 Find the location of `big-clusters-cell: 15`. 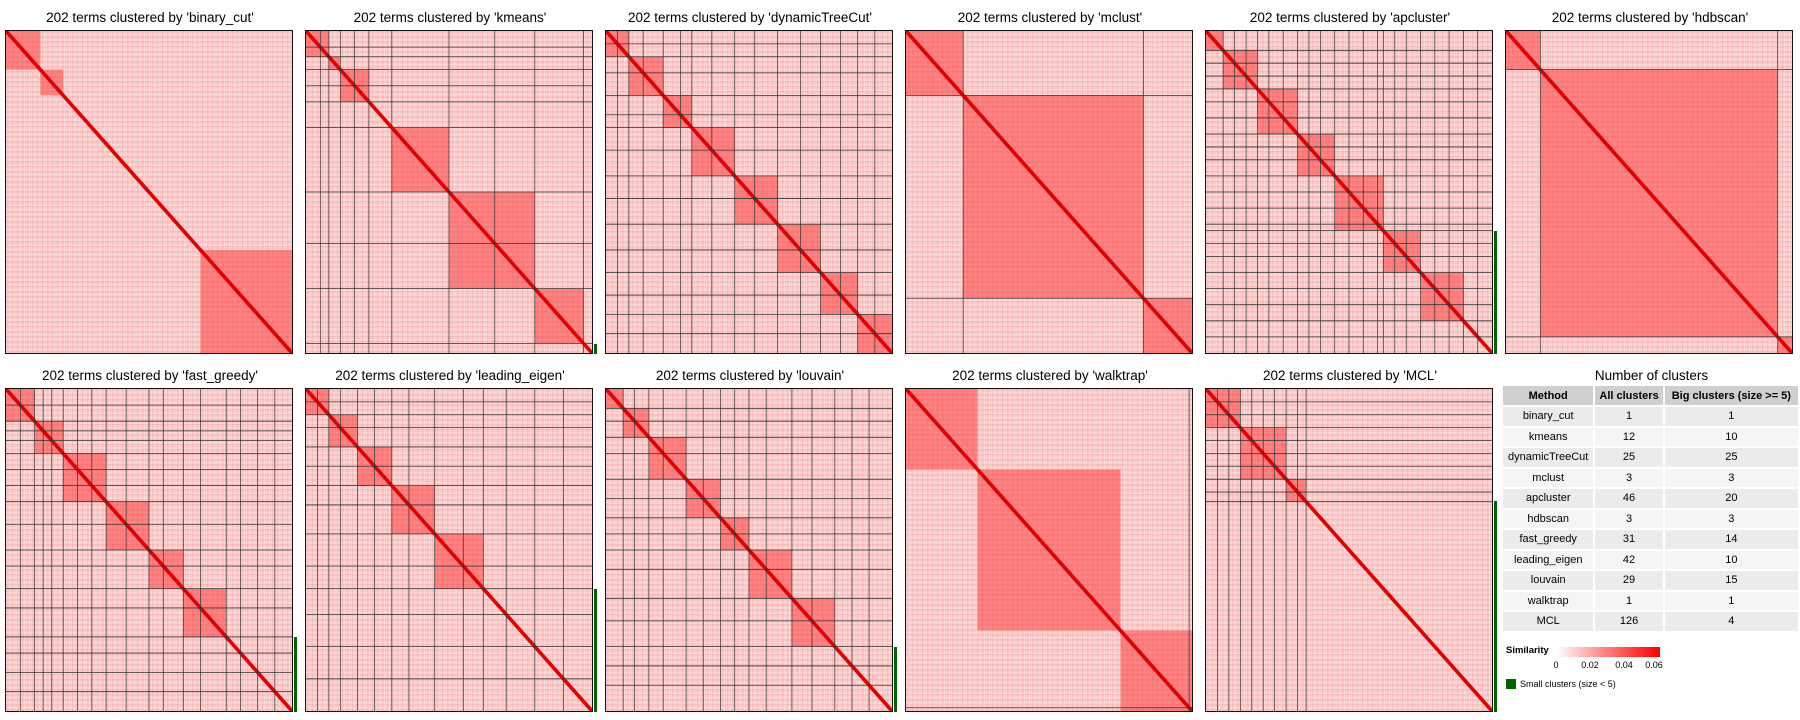

big-clusters-cell: 15 is located at coordinates (1731, 581).